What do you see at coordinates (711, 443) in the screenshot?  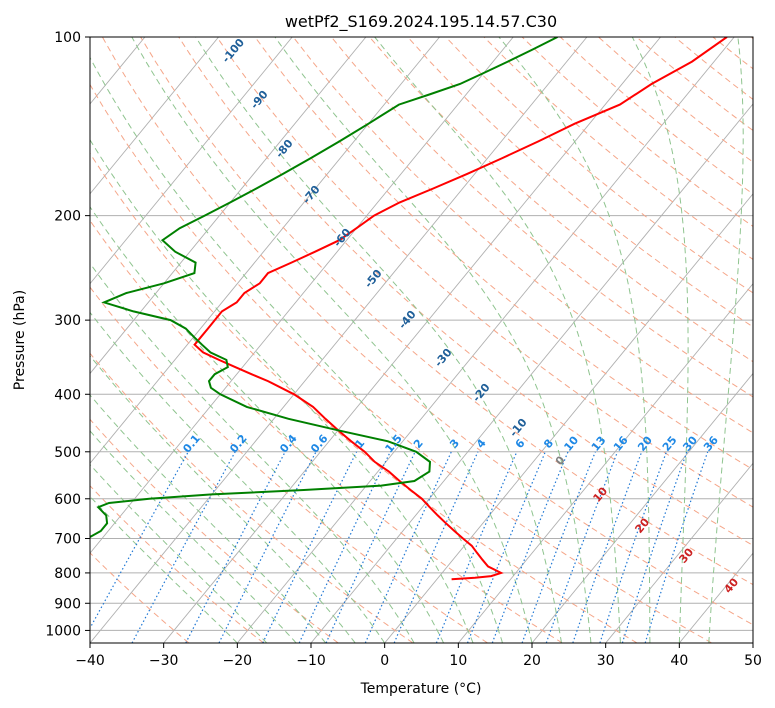 I see `mixing-ratio-label: 36` at bounding box center [711, 443].